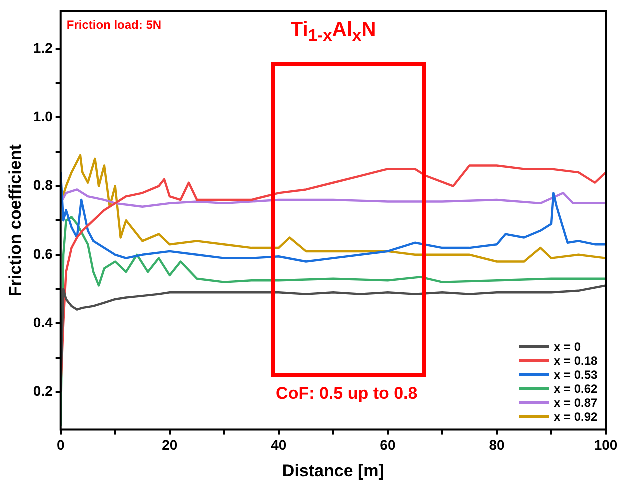 The height and width of the screenshot is (494, 623). I want to click on x-tick-label: 0, so click(60, 445).